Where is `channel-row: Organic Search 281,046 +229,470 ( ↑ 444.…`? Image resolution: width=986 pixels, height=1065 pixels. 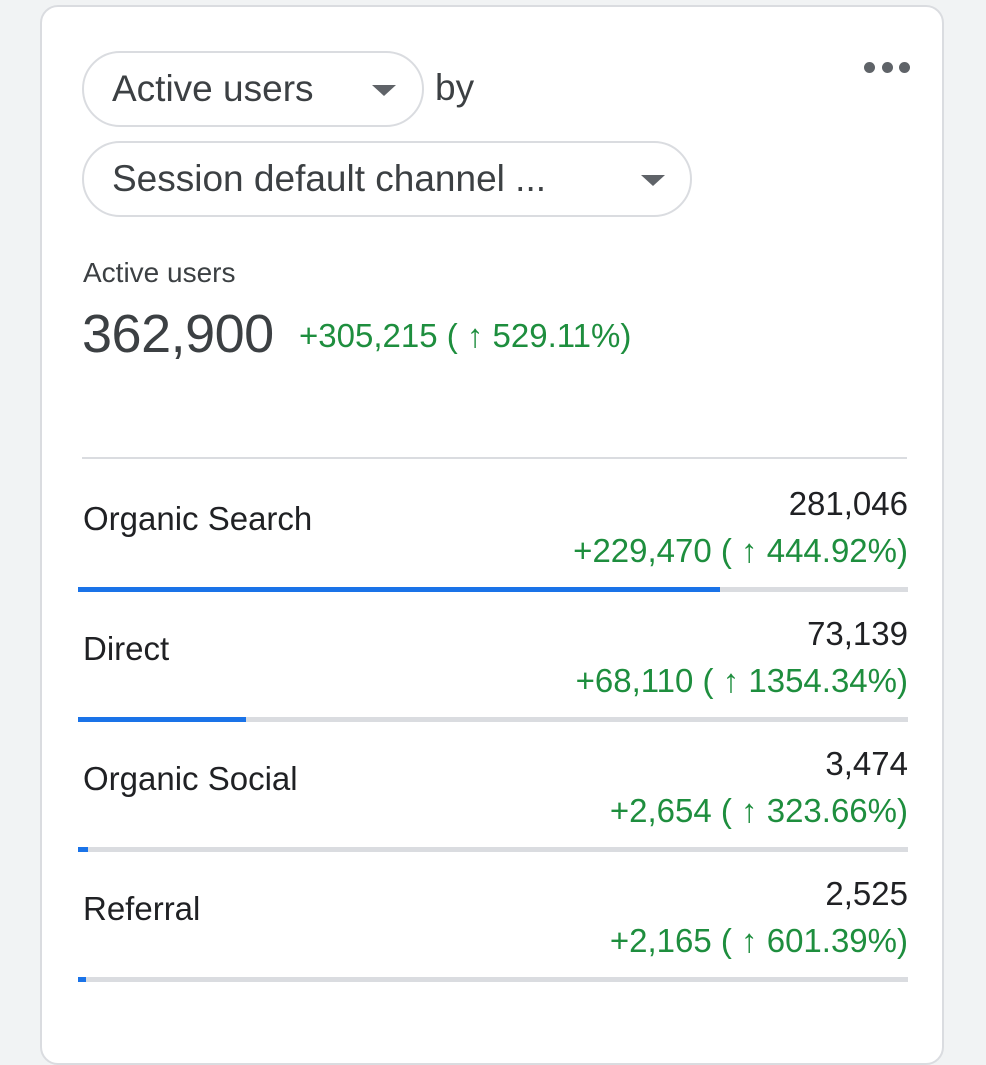
channel-row: Organic Search 281,046 +229,470 ( ↑ 444.… is located at coordinates (493, 527).